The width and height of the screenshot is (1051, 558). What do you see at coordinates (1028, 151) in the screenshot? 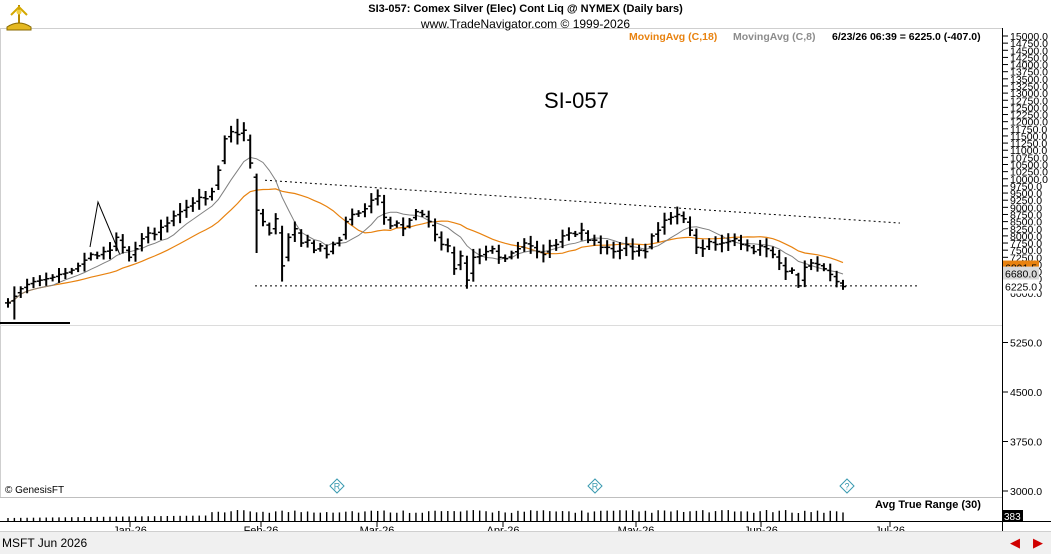
I see `y-tick-label: 11000.0` at bounding box center [1028, 151].